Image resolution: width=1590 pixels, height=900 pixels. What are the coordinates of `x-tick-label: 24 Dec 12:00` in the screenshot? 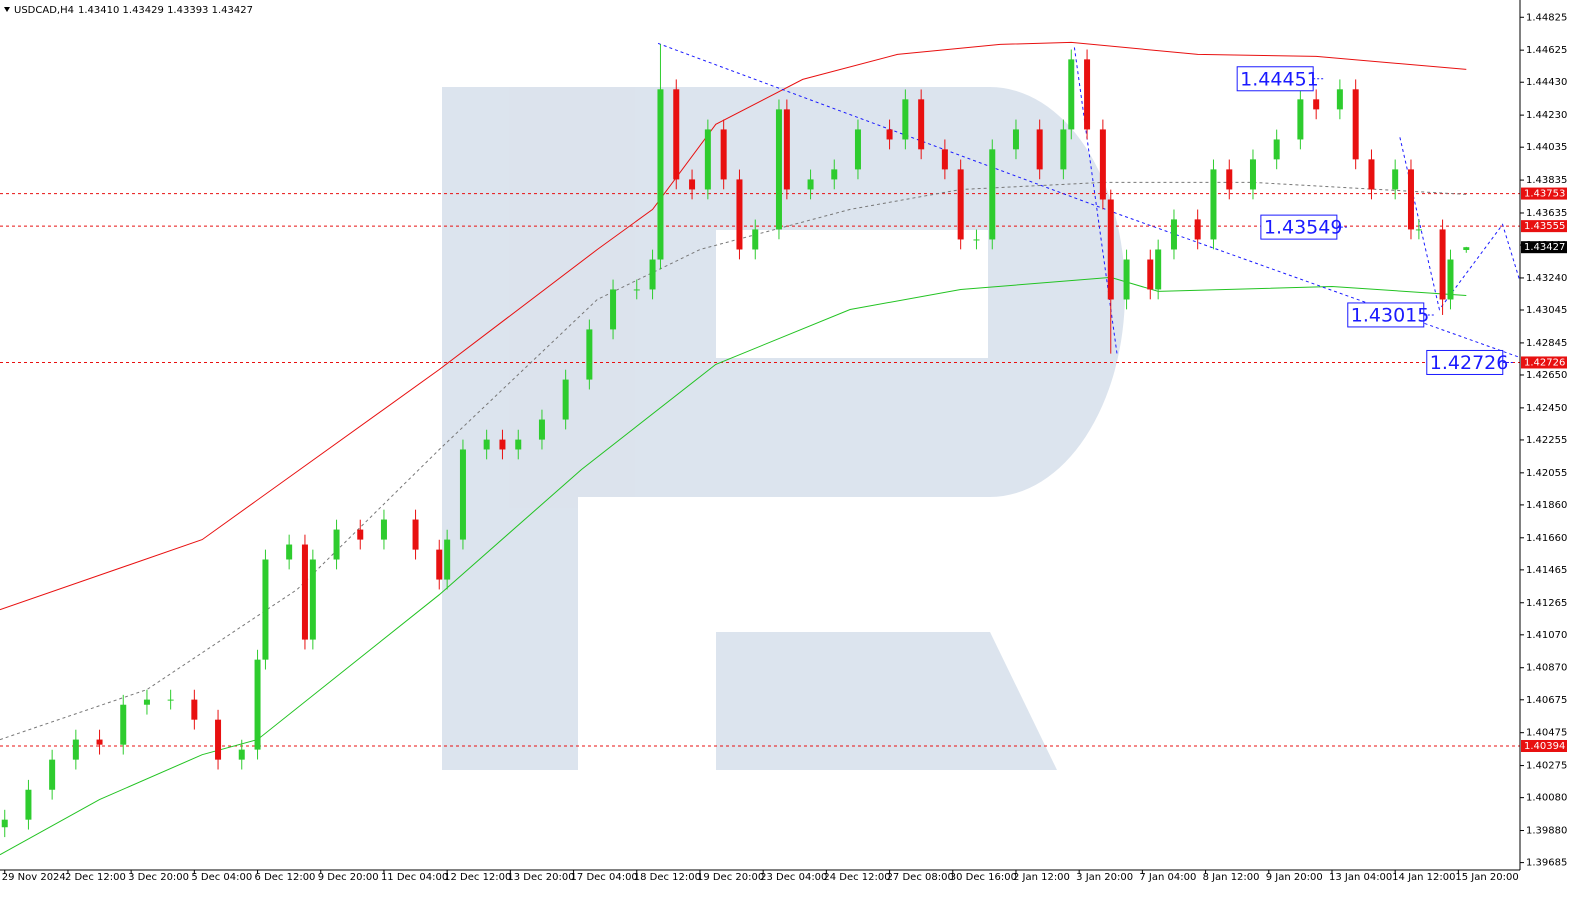 It's located at (856, 877).